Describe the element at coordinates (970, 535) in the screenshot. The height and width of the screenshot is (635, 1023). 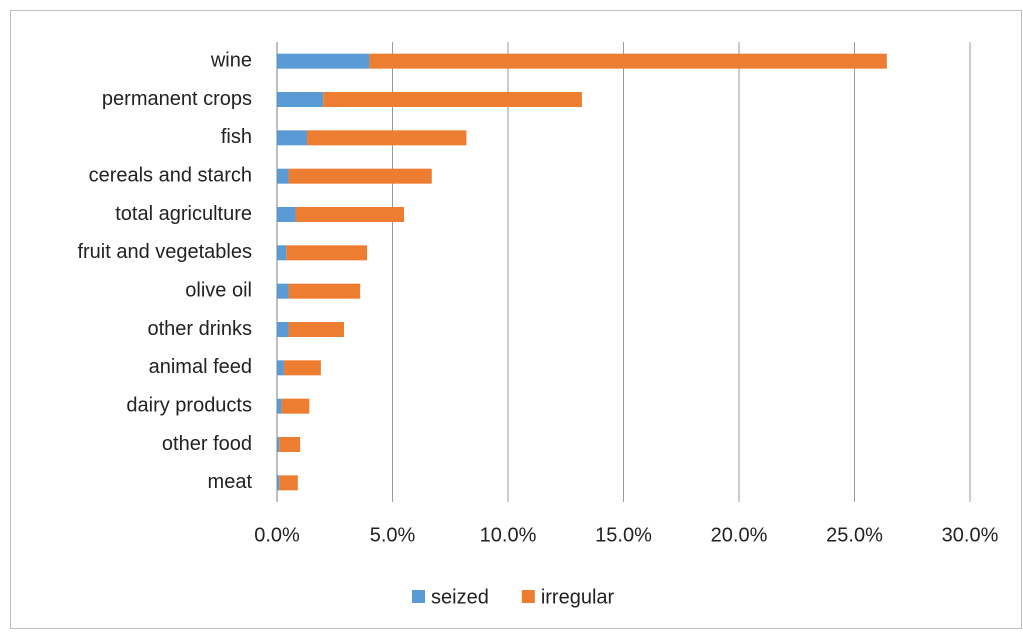
I see `x-tick-label: 30.0%` at that location.